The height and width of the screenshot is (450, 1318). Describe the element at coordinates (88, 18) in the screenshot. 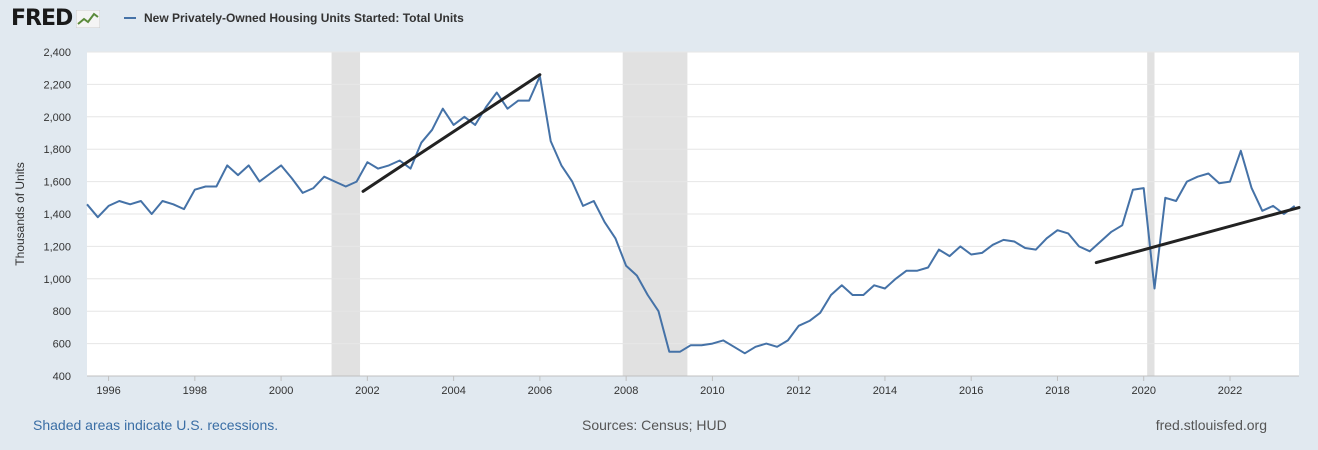

I see `line-chart-icon` at that location.